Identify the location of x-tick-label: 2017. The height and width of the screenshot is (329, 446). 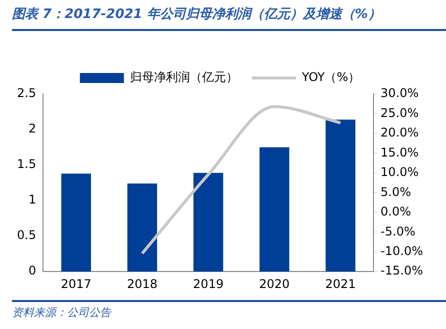
(76, 283).